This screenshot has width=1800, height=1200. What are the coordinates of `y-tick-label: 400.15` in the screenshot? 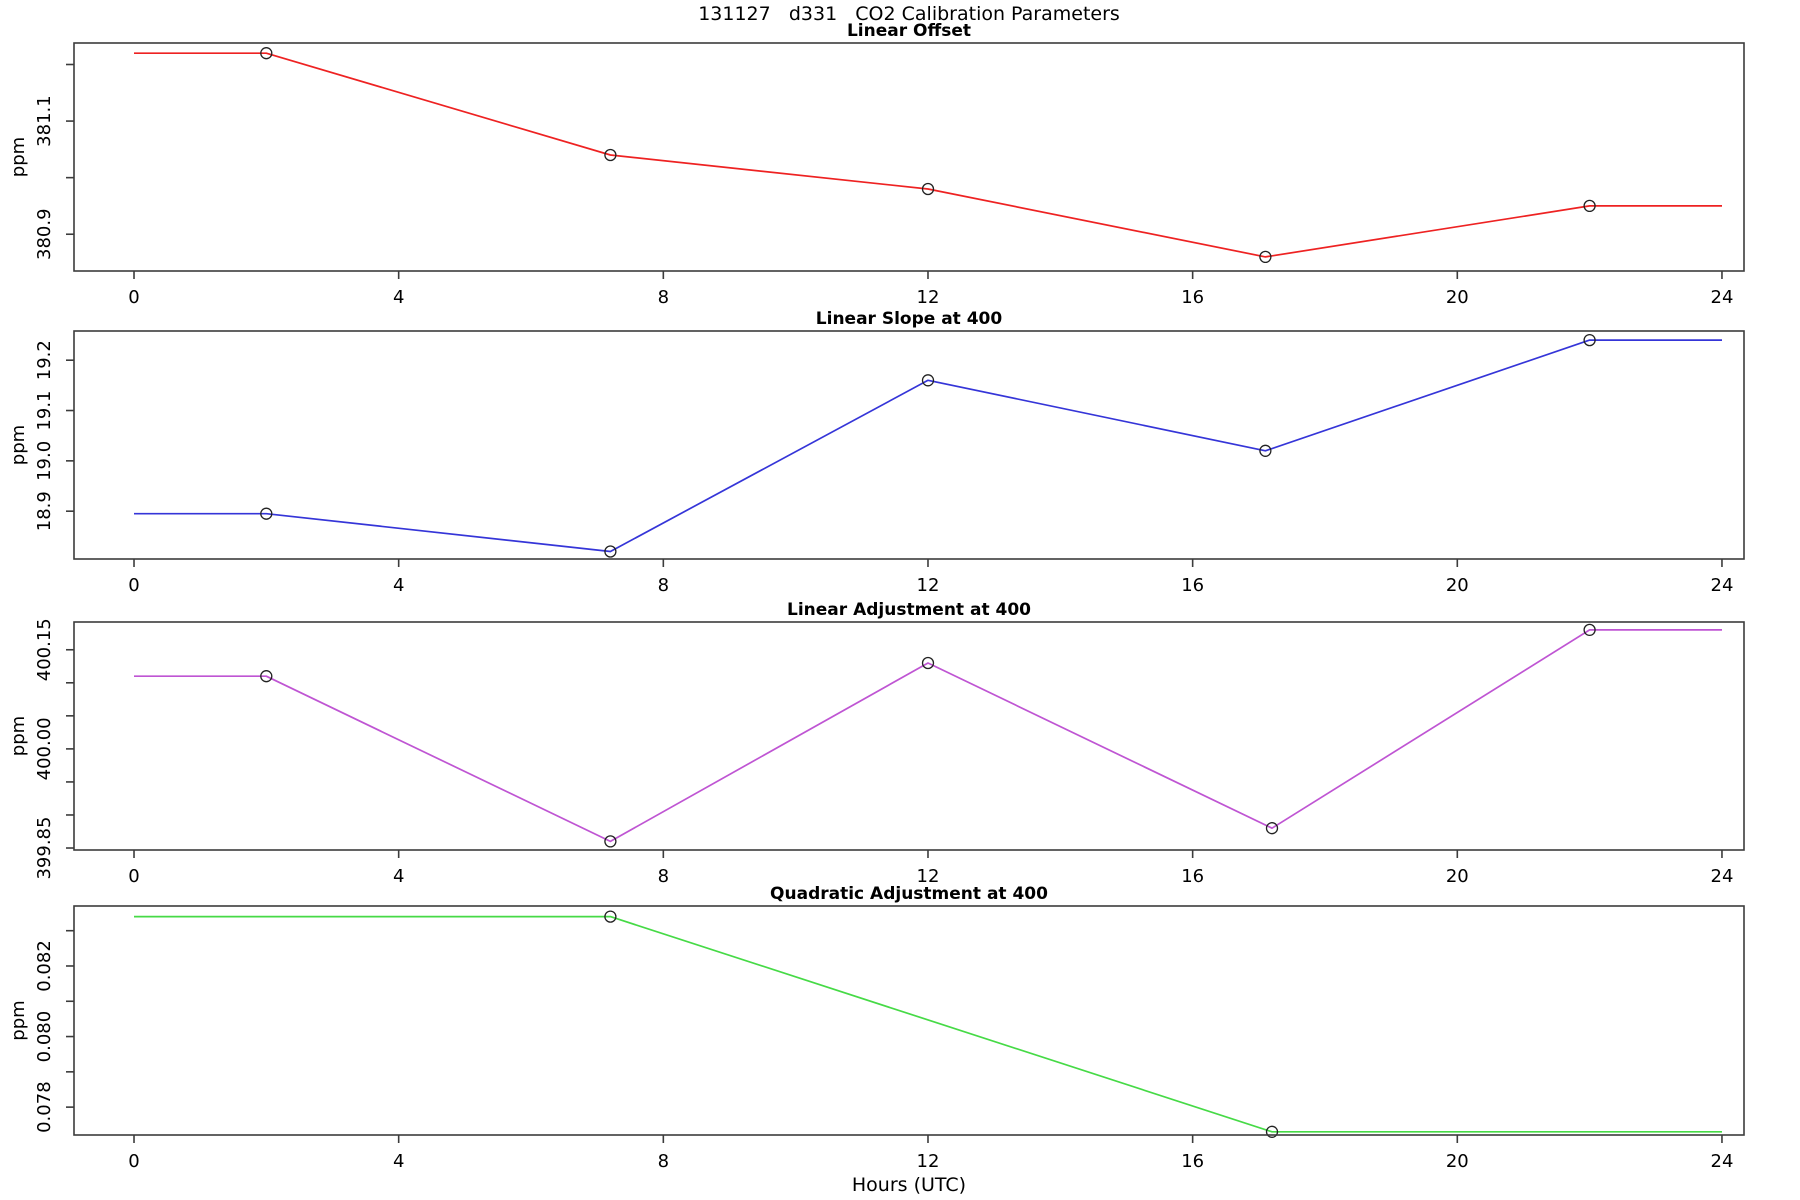 It's located at (44, 649).